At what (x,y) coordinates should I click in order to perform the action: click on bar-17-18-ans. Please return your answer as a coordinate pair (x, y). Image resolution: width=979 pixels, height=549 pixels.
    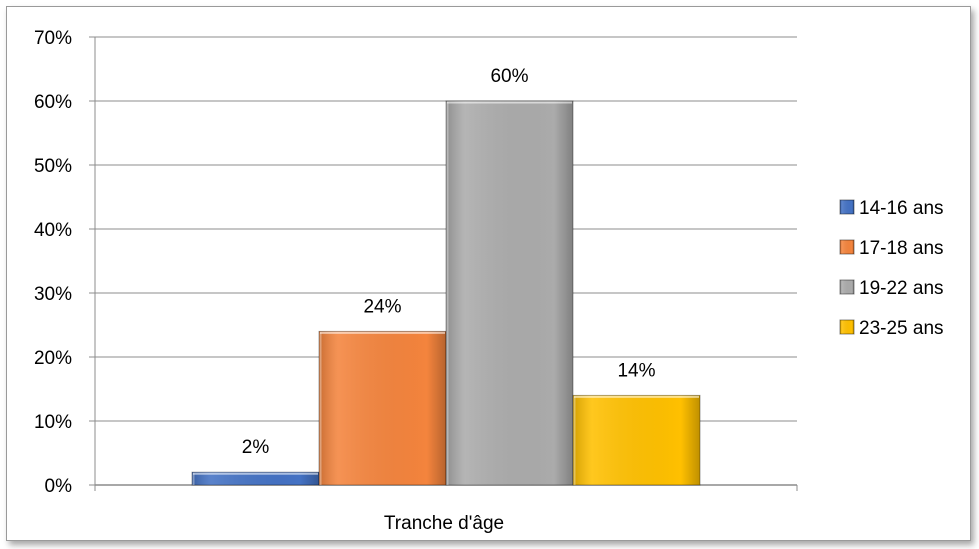
    Looking at the image, I should click on (382, 408).